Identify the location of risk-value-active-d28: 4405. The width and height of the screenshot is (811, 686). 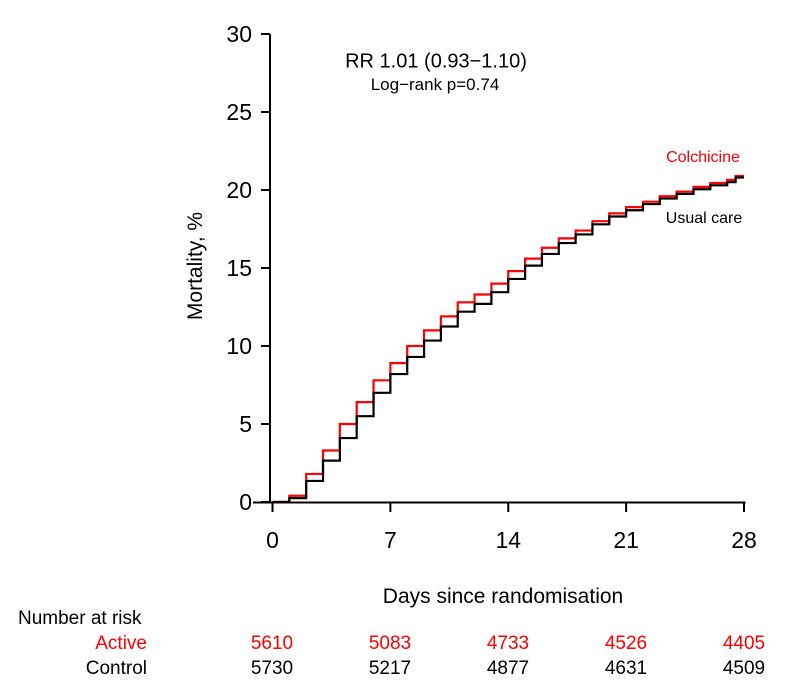
(744, 643).